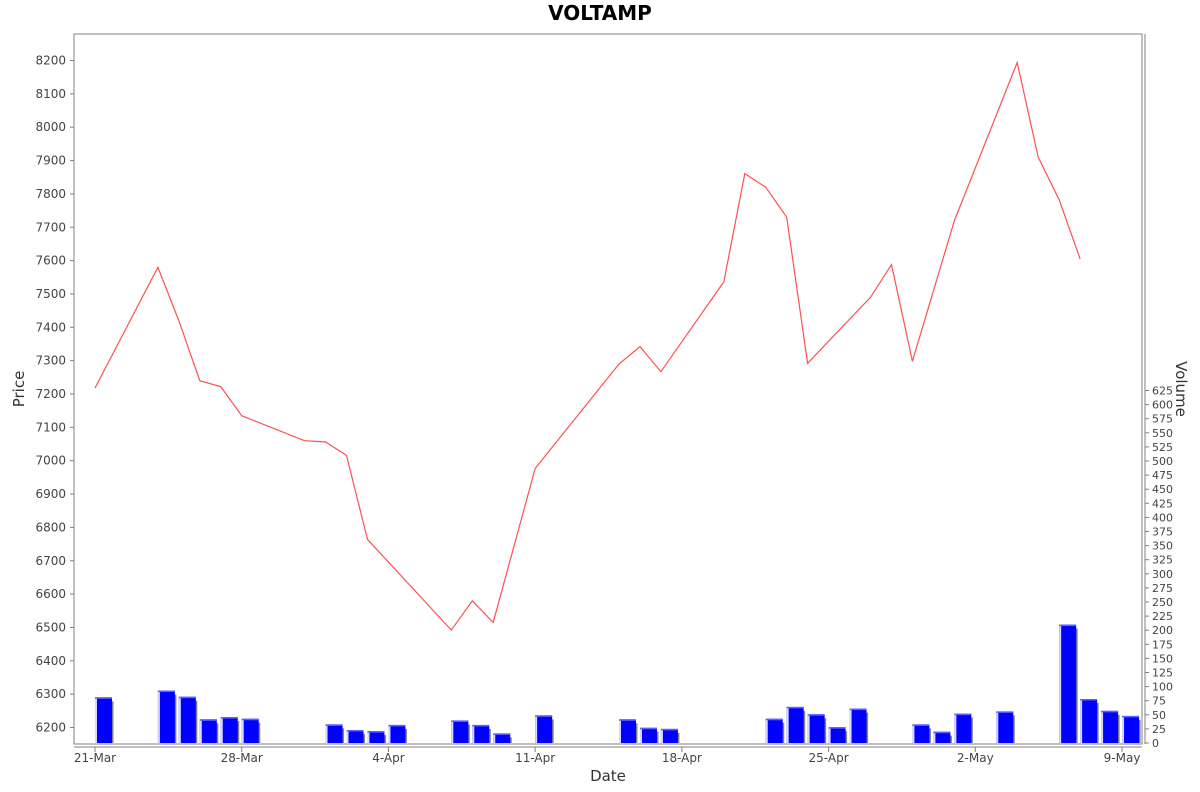 The image size is (1200, 792). Describe the element at coordinates (388, 758) in the screenshot. I see `date-tick-label: 4-Apr` at that location.